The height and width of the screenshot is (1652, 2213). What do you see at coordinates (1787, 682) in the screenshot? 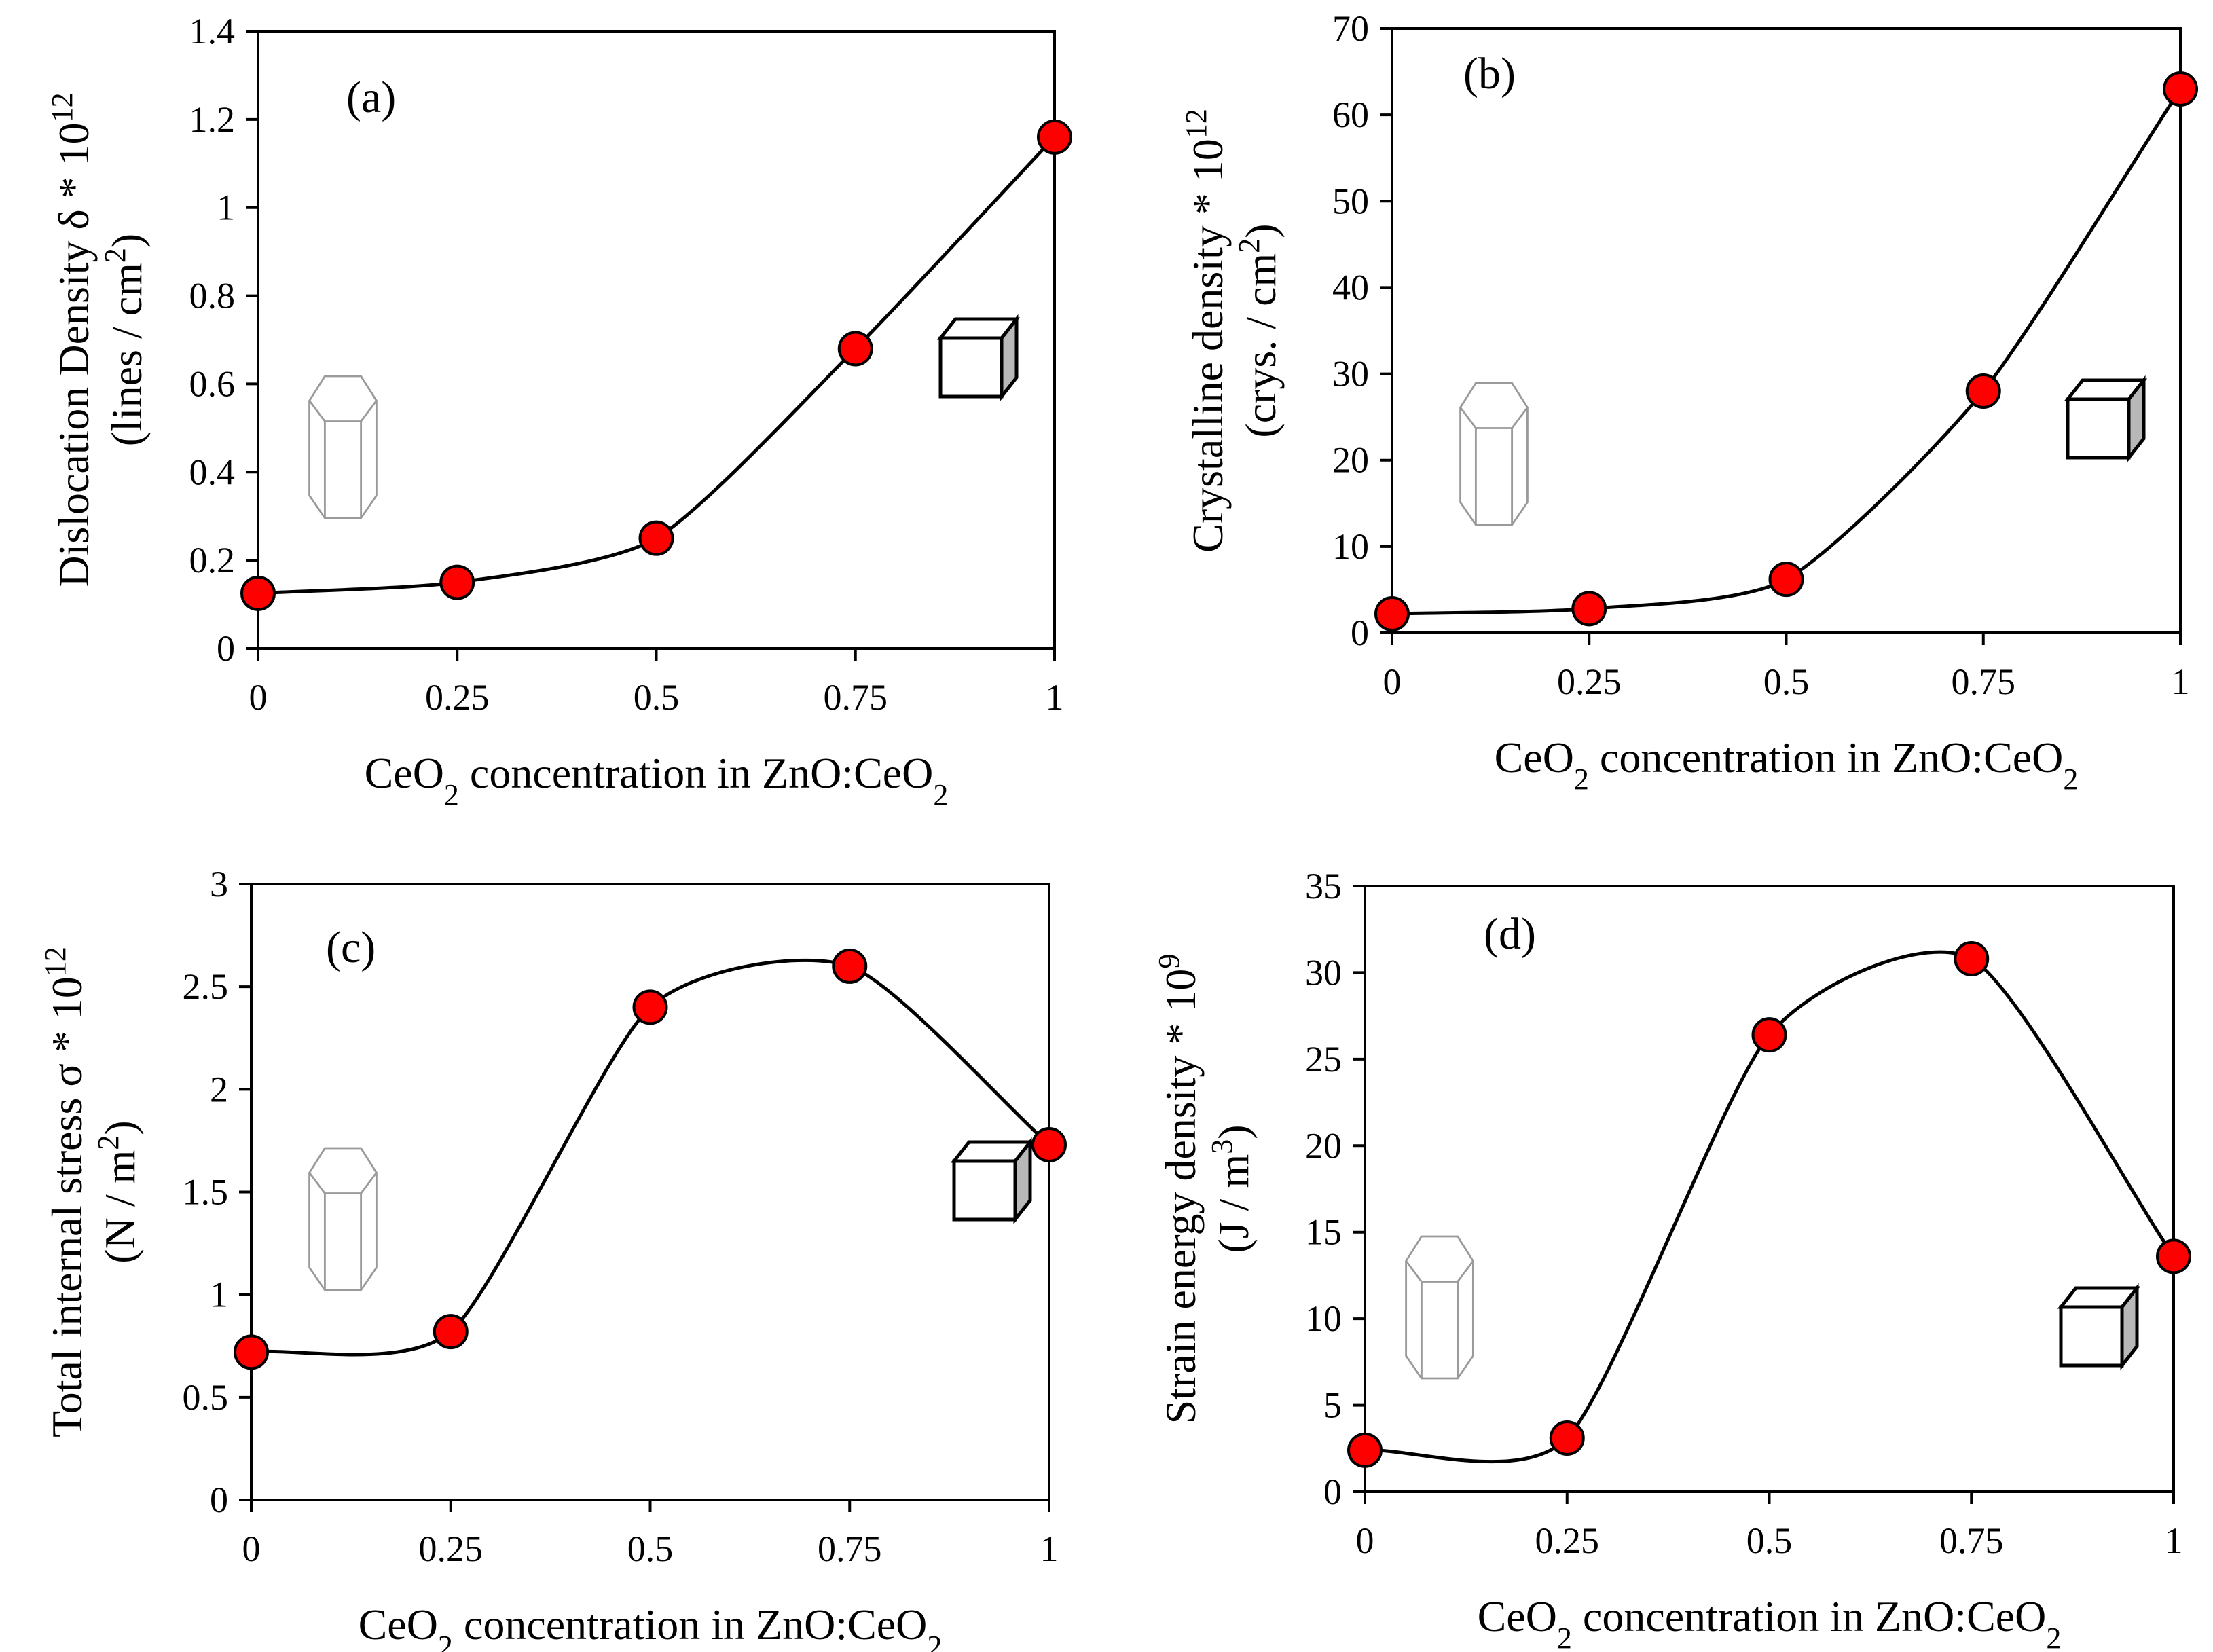
I see `x-tick-label-b-2: 0.5` at bounding box center [1787, 682].